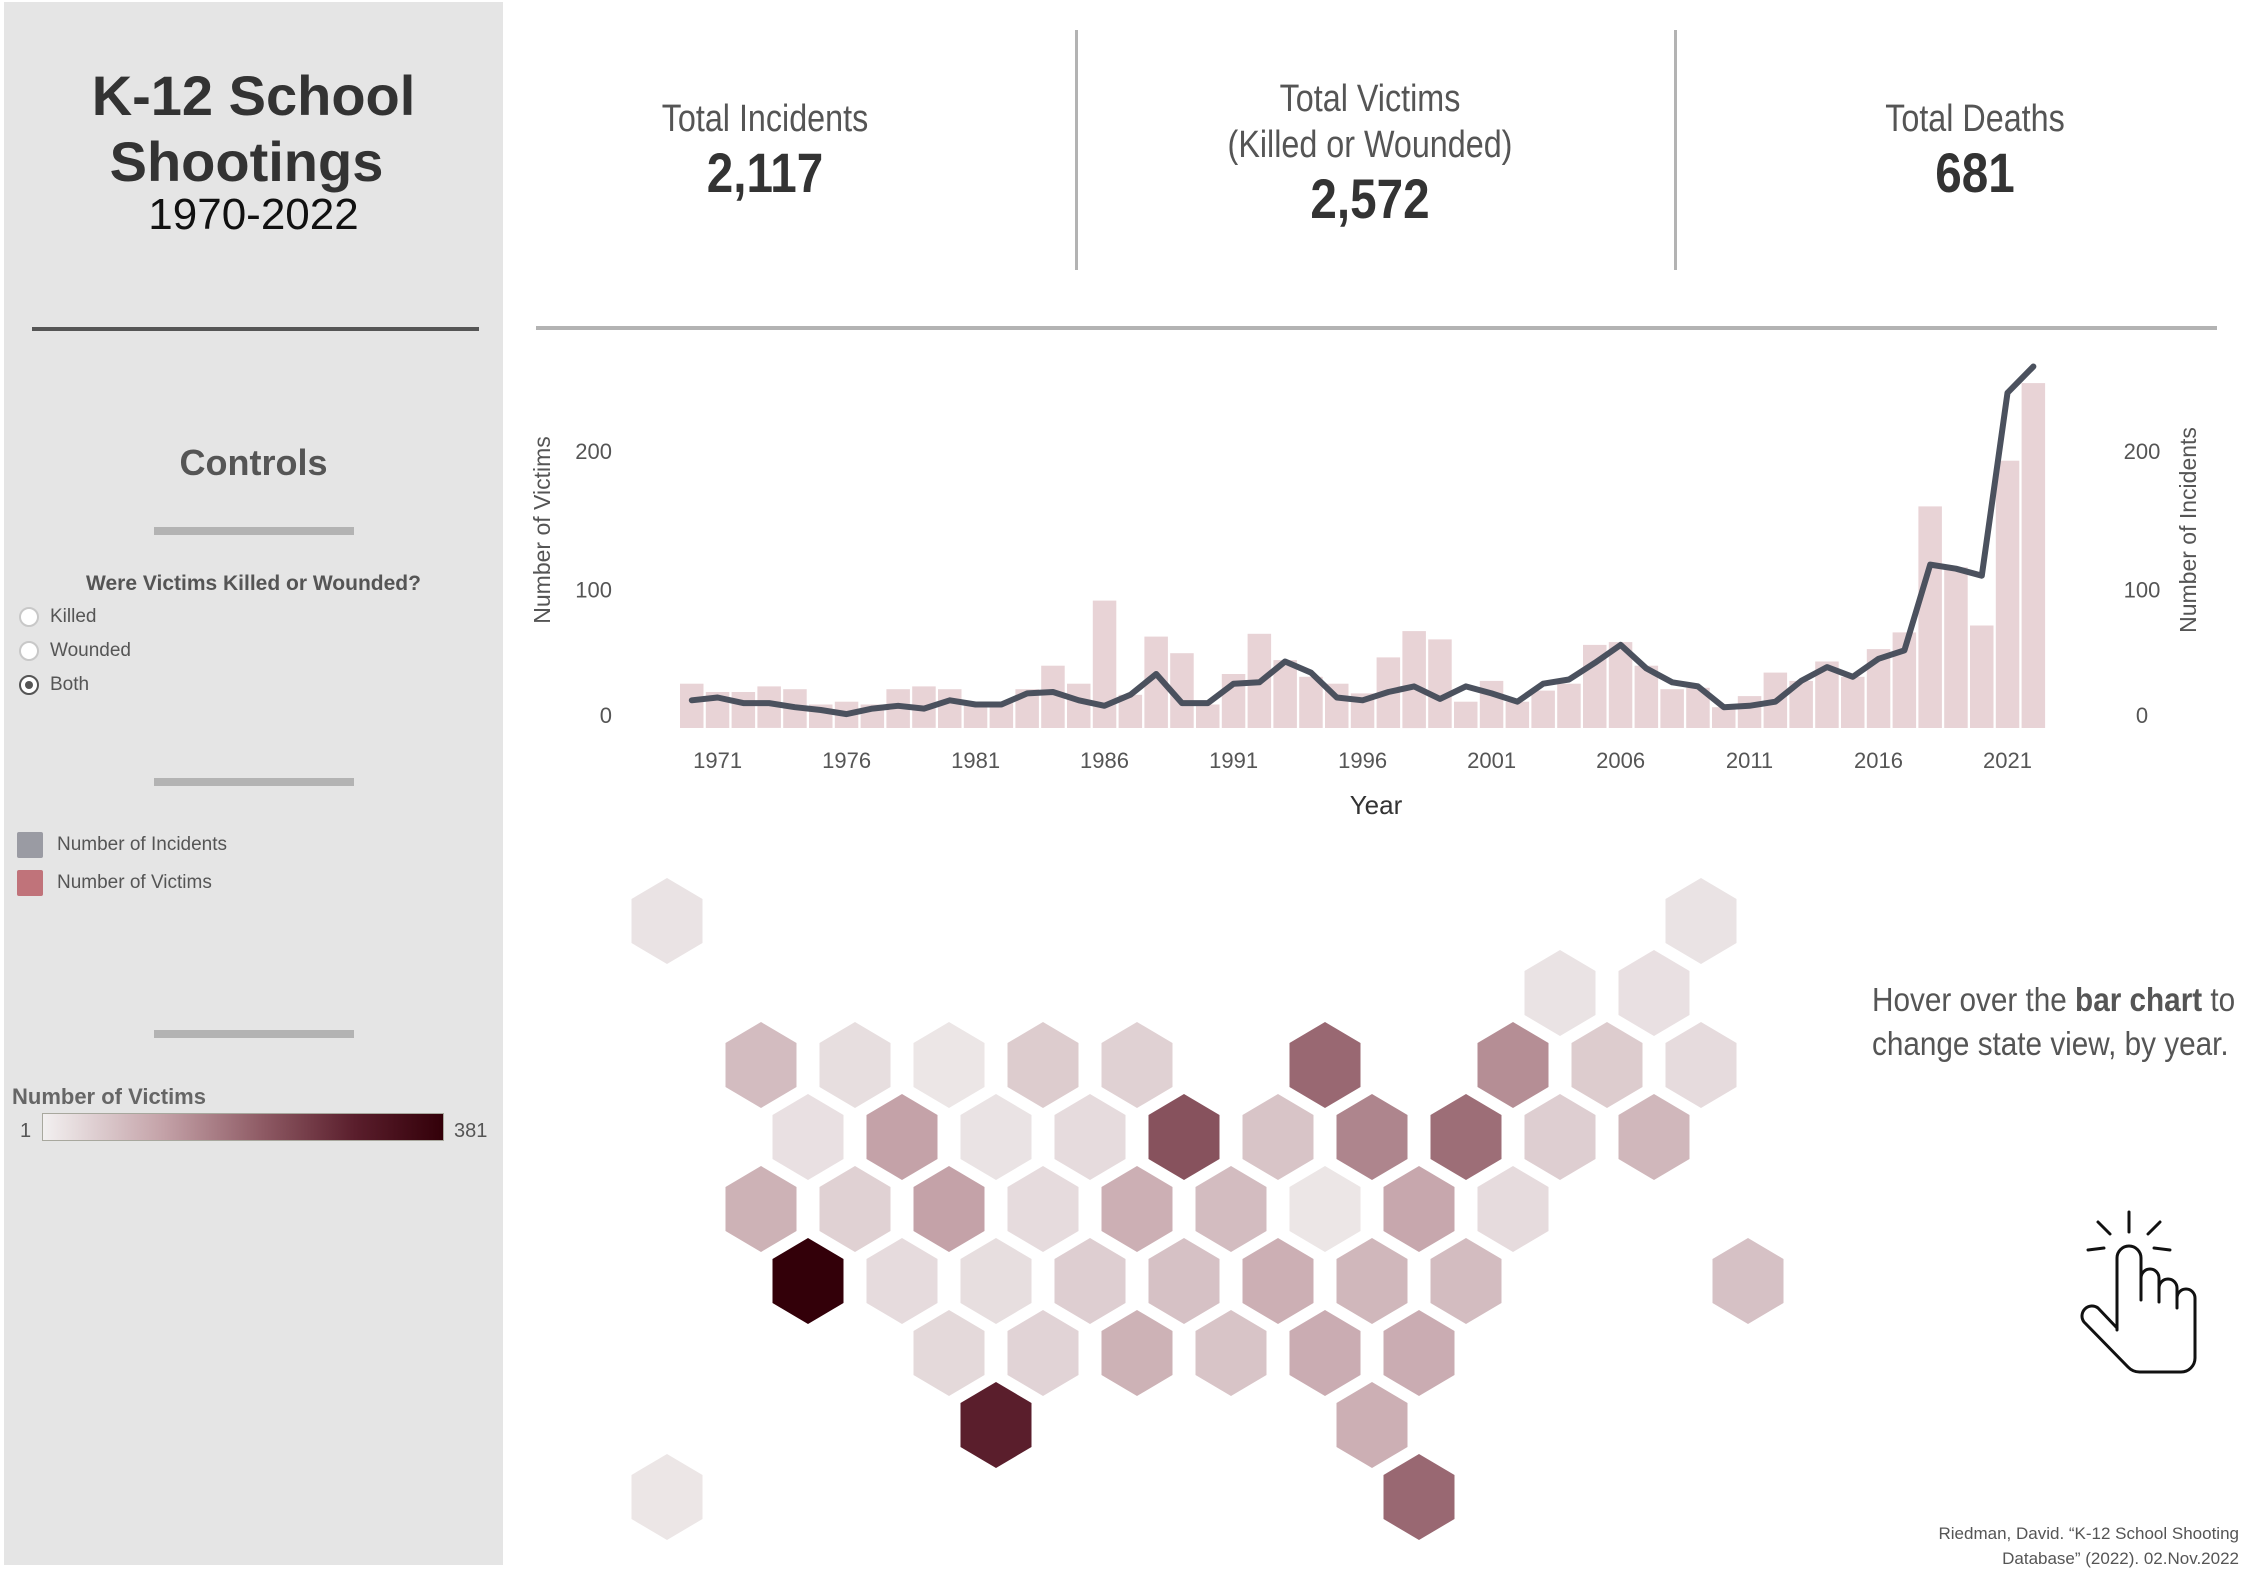 This screenshot has width=2242, height=1575. What do you see at coordinates (1285, 694) in the screenshot?
I see `bar-1993` at bounding box center [1285, 694].